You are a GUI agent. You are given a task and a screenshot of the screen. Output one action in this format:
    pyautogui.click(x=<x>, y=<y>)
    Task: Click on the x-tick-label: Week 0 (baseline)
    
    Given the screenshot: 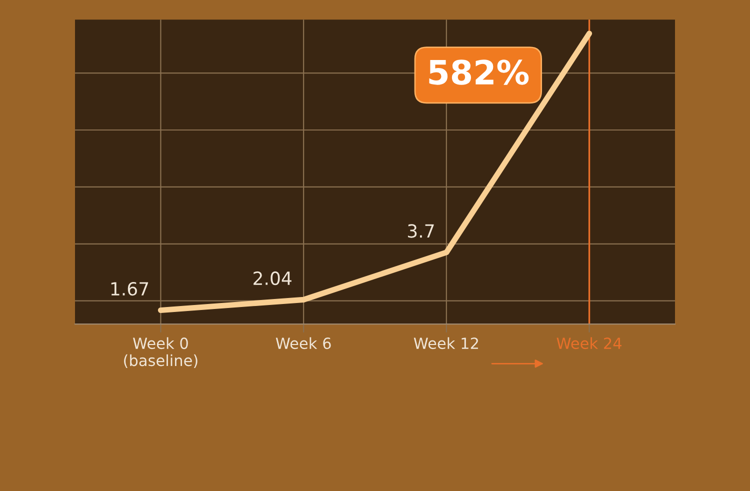 What is the action you would take?
    pyautogui.click(x=161, y=352)
    